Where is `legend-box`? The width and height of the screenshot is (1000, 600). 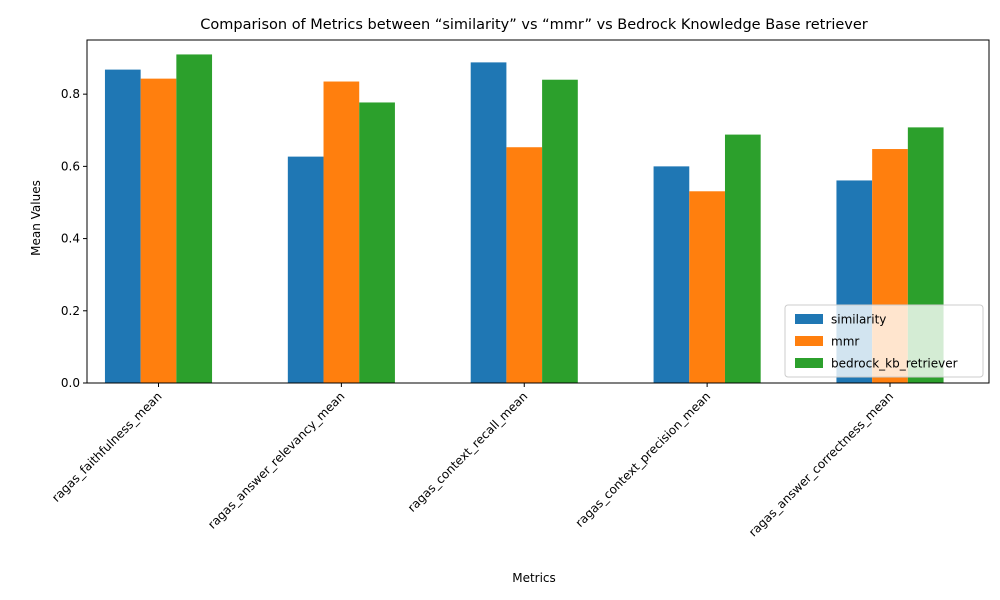
legend-box is located at coordinates (884, 341).